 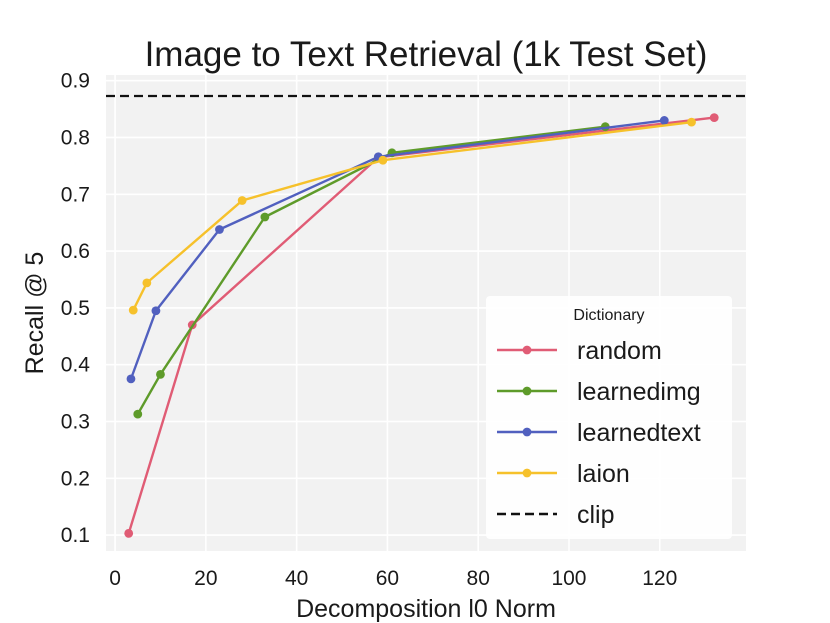 I want to click on legend-item-learnedimg: learnedimg, so click(x=599, y=392).